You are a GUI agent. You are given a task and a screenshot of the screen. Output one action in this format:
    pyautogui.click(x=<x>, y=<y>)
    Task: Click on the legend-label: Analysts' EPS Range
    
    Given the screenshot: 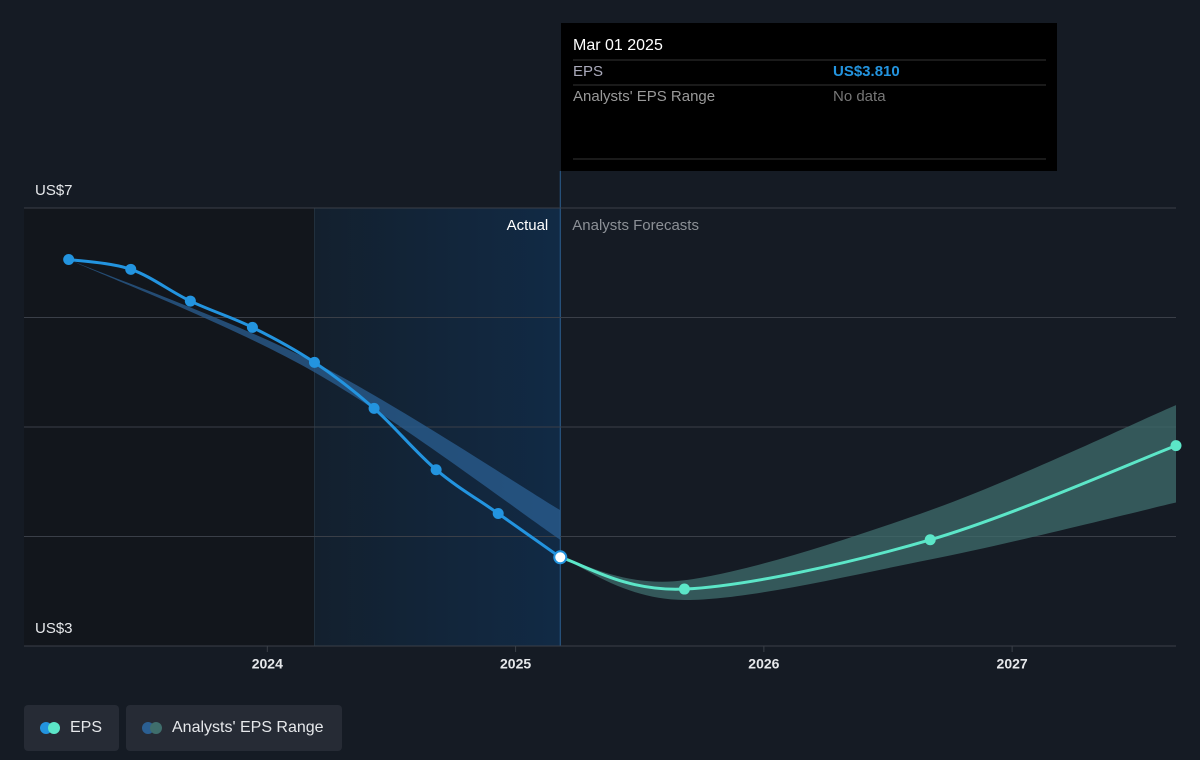 What is the action you would take?
    pyautogui.click(x=248, y=727)
    